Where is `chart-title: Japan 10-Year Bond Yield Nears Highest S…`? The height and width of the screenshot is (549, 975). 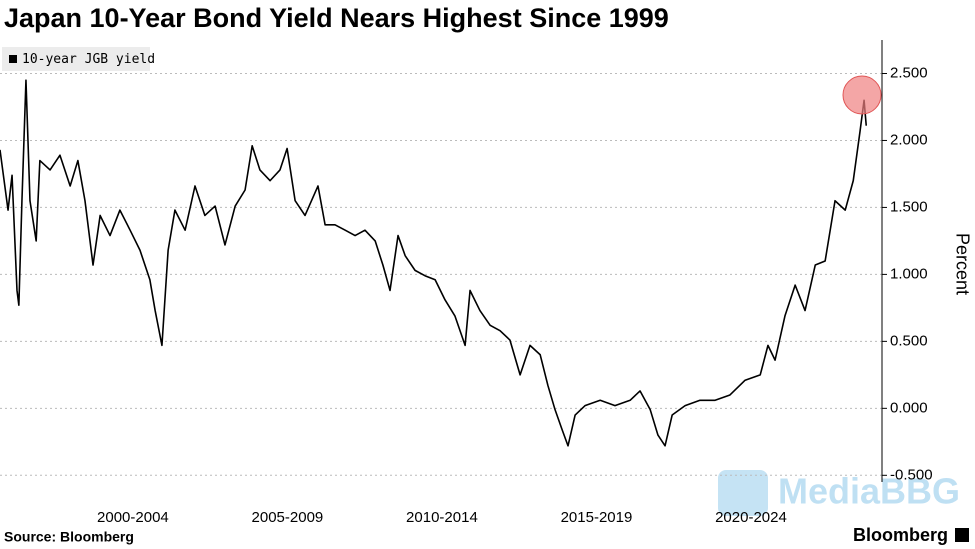 chart-title: Japan 10-Year Bond Yield Nears Highest S… is located at coordinates (336, 18).